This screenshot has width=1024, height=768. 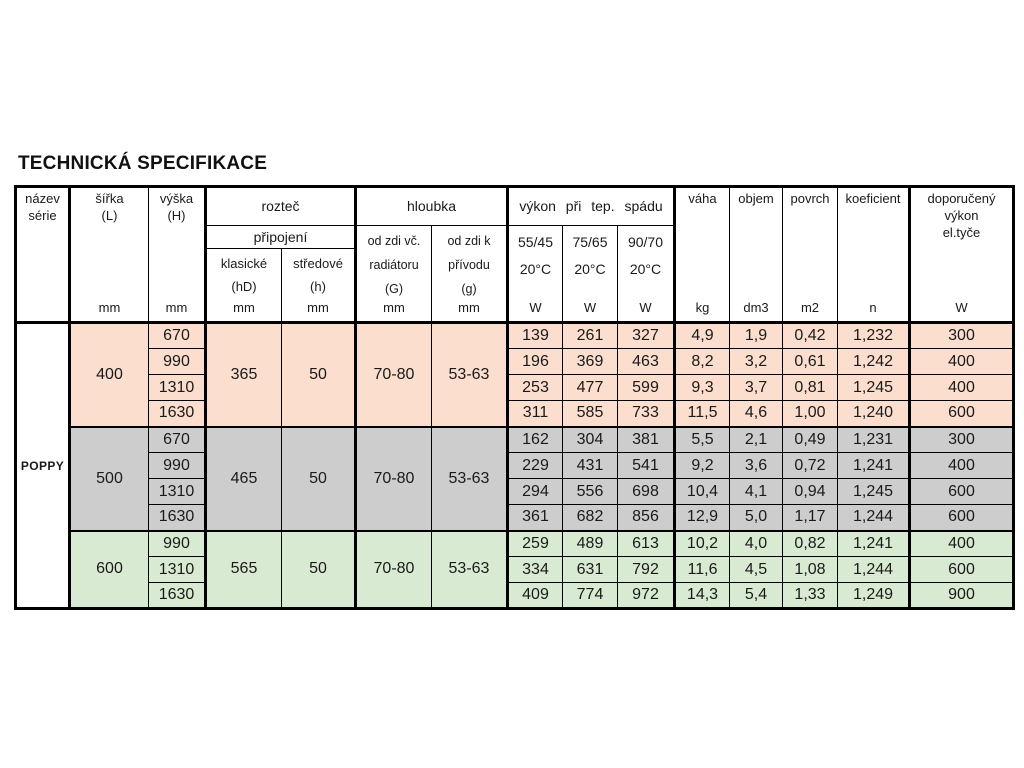 I want to click on label: od zdi vč., so click(x=394, y=241).